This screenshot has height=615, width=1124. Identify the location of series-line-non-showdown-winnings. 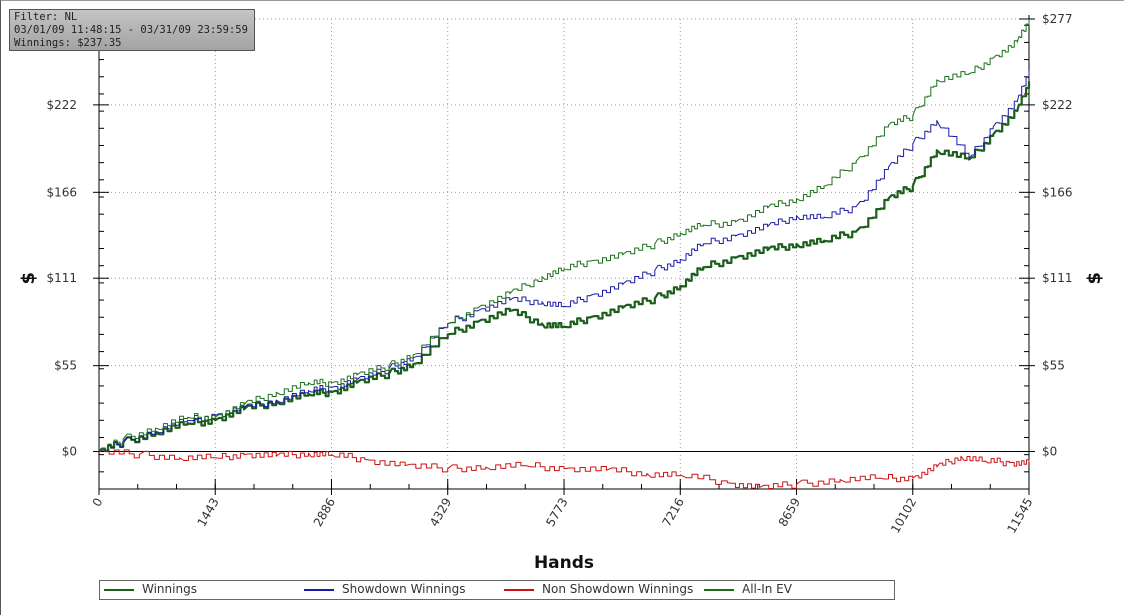
(564, 469).